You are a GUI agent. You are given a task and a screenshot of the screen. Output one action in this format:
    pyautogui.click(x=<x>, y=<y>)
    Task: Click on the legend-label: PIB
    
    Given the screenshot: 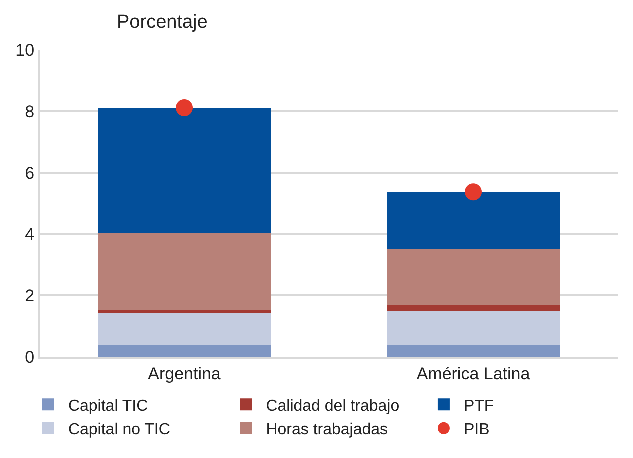 What is the action you would take?
    pyautogui.click(x=477, y=430)
    